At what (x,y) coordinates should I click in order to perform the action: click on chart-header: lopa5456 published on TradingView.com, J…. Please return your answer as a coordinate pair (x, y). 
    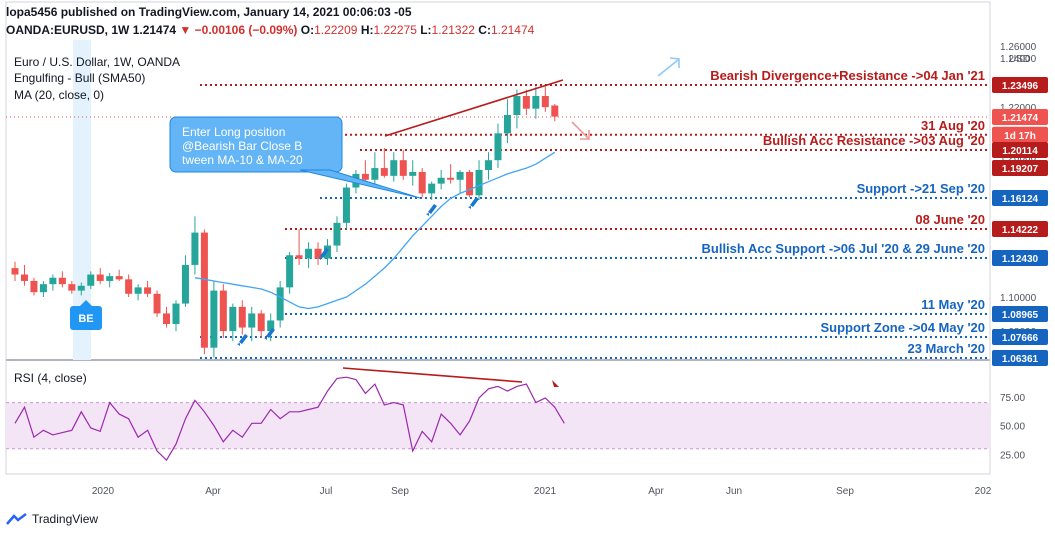
    Looking at the image, I should click on (270, 21).